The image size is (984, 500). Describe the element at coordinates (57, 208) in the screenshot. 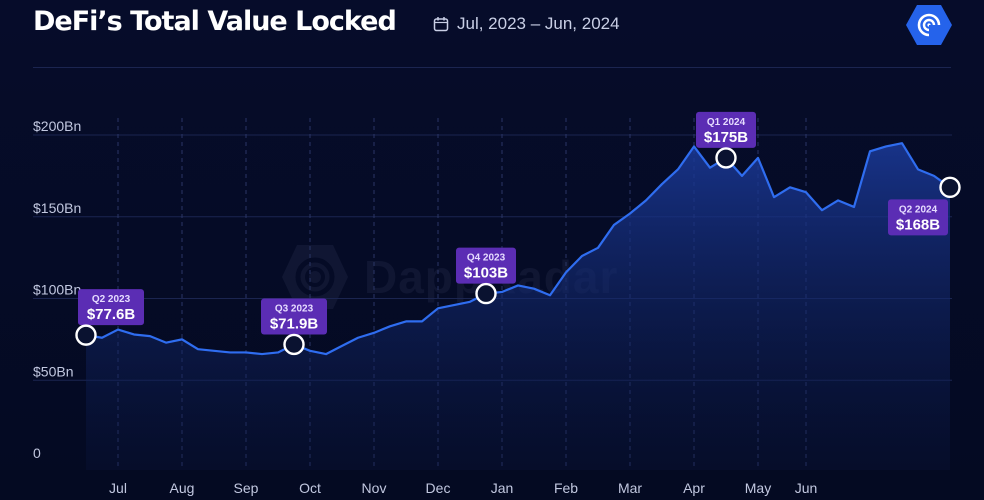

I see `y-tick-label: $150Bn` at that location.